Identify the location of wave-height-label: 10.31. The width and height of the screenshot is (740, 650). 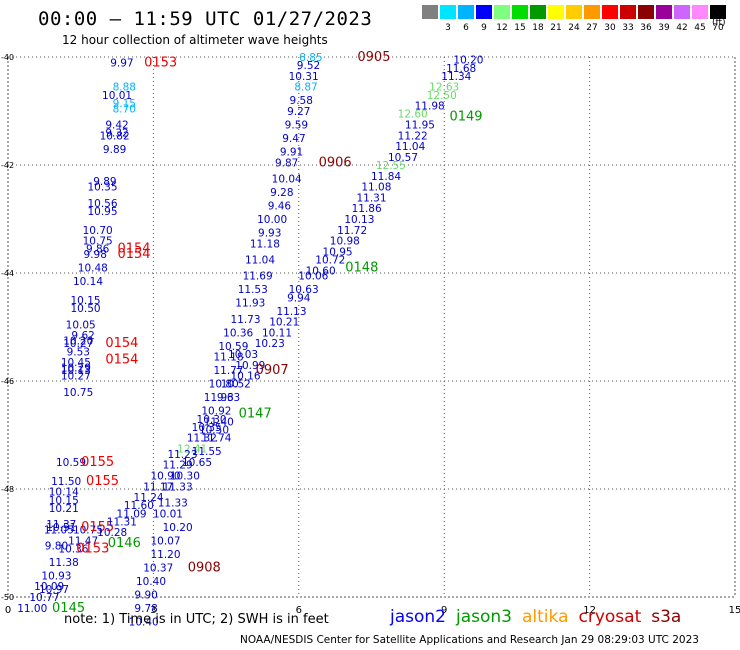
(304, 77).